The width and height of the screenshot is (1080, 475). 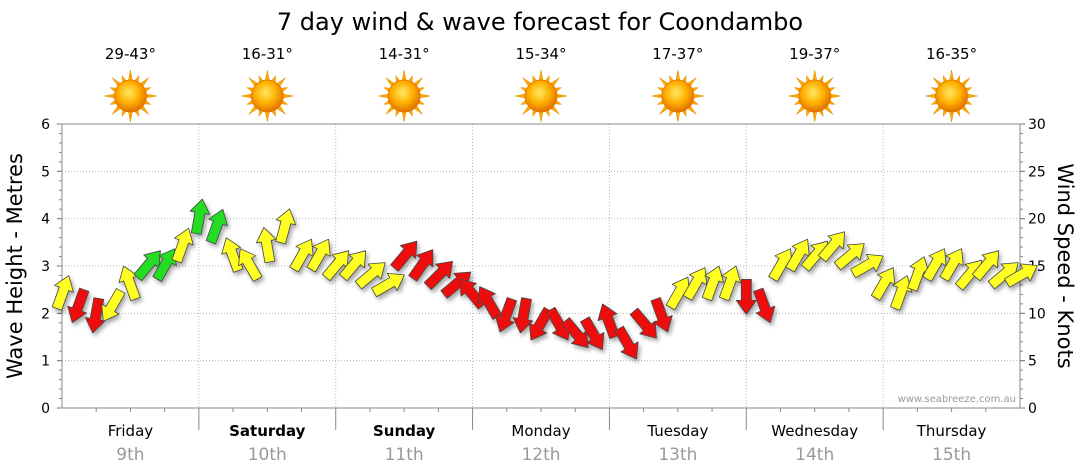 I want to click on right-tick-label: 0, so click(x=1032, y=409).